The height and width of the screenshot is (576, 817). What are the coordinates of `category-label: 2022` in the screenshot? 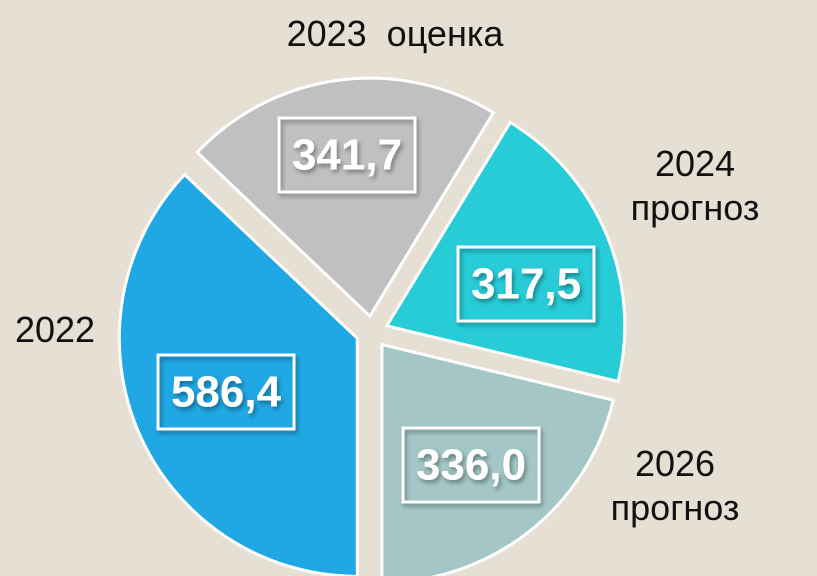 It's located at (55, 329).